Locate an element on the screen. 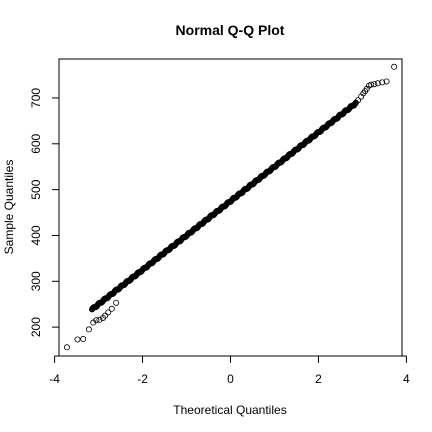  y-tick-label: 400 is located at coordinates (36, 235).